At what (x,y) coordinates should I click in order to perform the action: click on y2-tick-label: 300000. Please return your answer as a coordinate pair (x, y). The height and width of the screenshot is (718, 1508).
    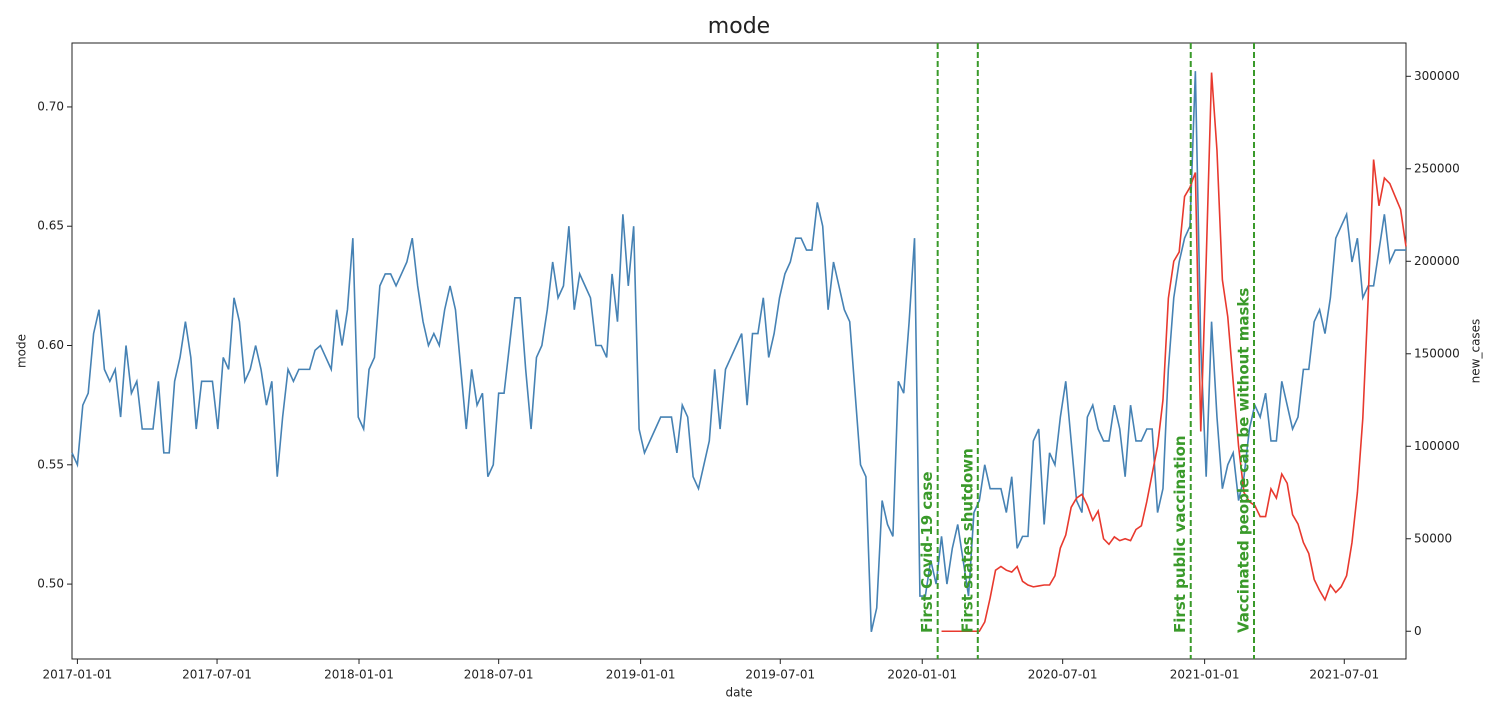
    Looking at the image, I should click on (1437, 76).